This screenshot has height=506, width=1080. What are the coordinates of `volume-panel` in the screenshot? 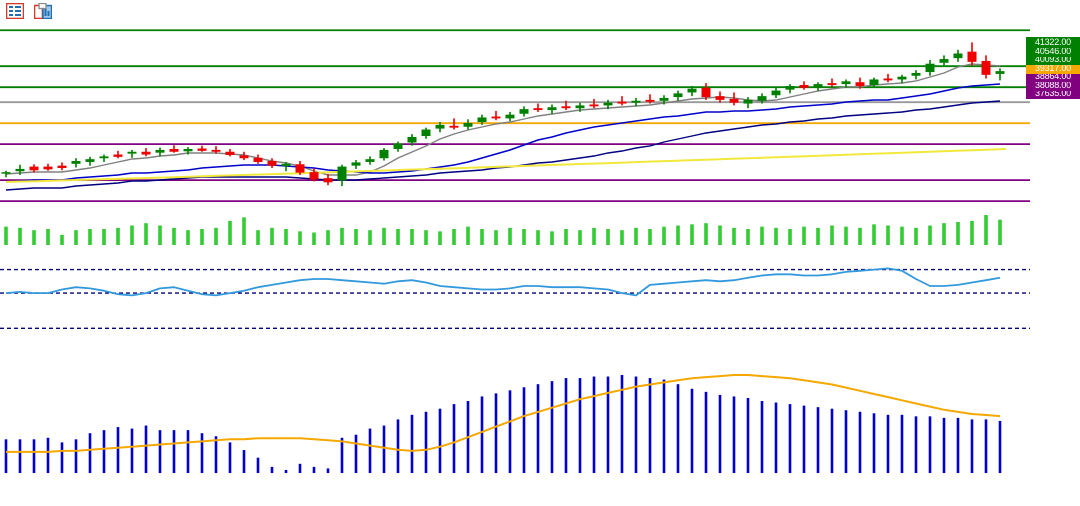 It's located at (540, 227).